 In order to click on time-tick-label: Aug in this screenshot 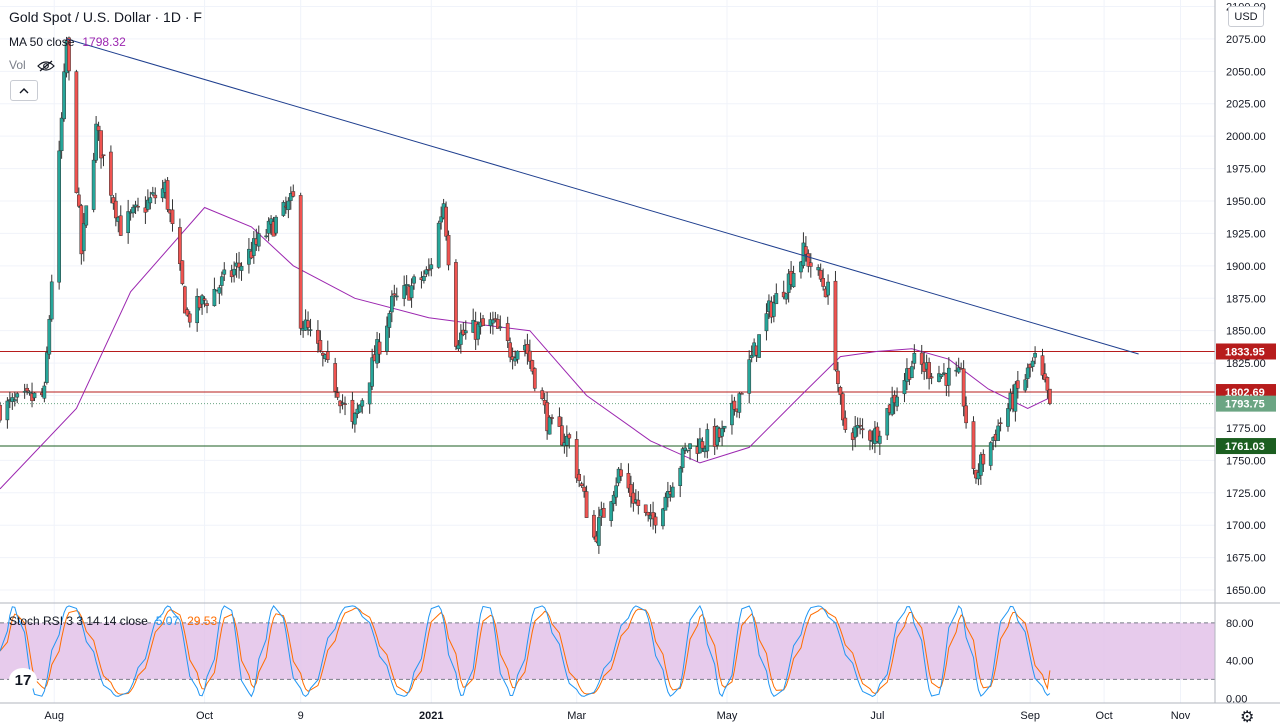, I will do `click(54, 716)`.